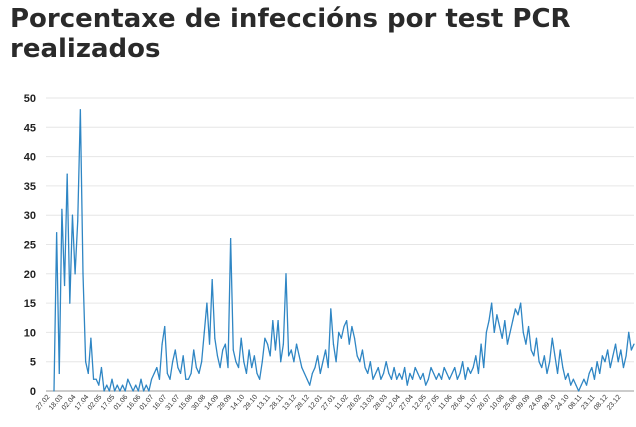 This screenshot has height=427, width=636. I want to click on y-tick-label: 50, so click(30, 99).